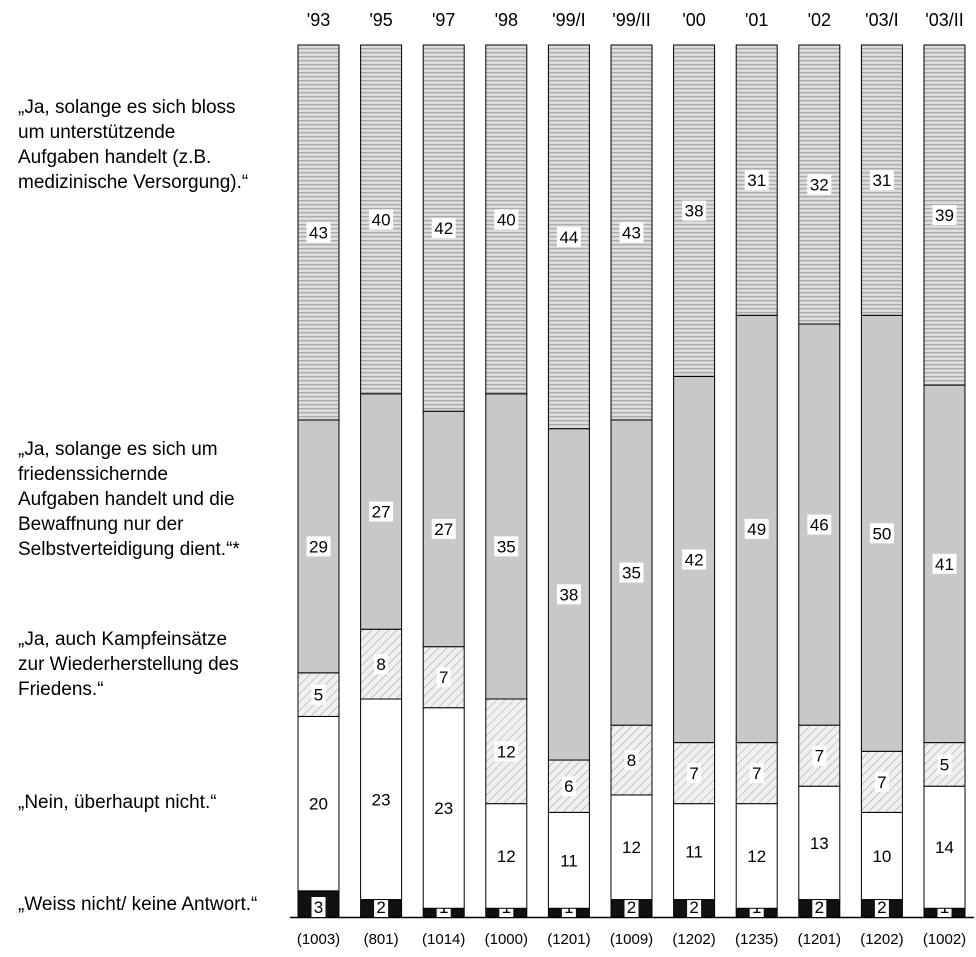 This screenshot has width=976, height=957. I want to click on bar-segment-no, so click(631, 847).